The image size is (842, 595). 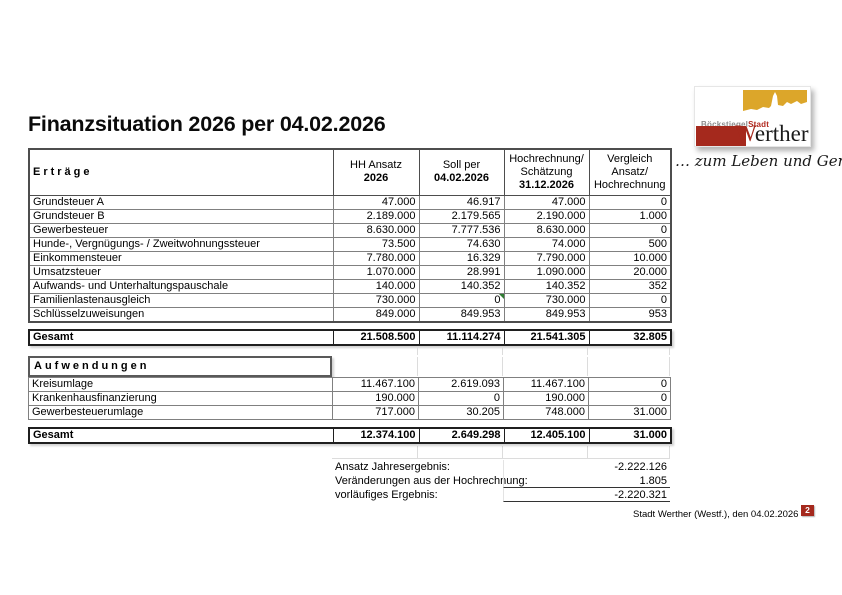 I want to click on value-cell: 28.991, so click(x=461, y=272).